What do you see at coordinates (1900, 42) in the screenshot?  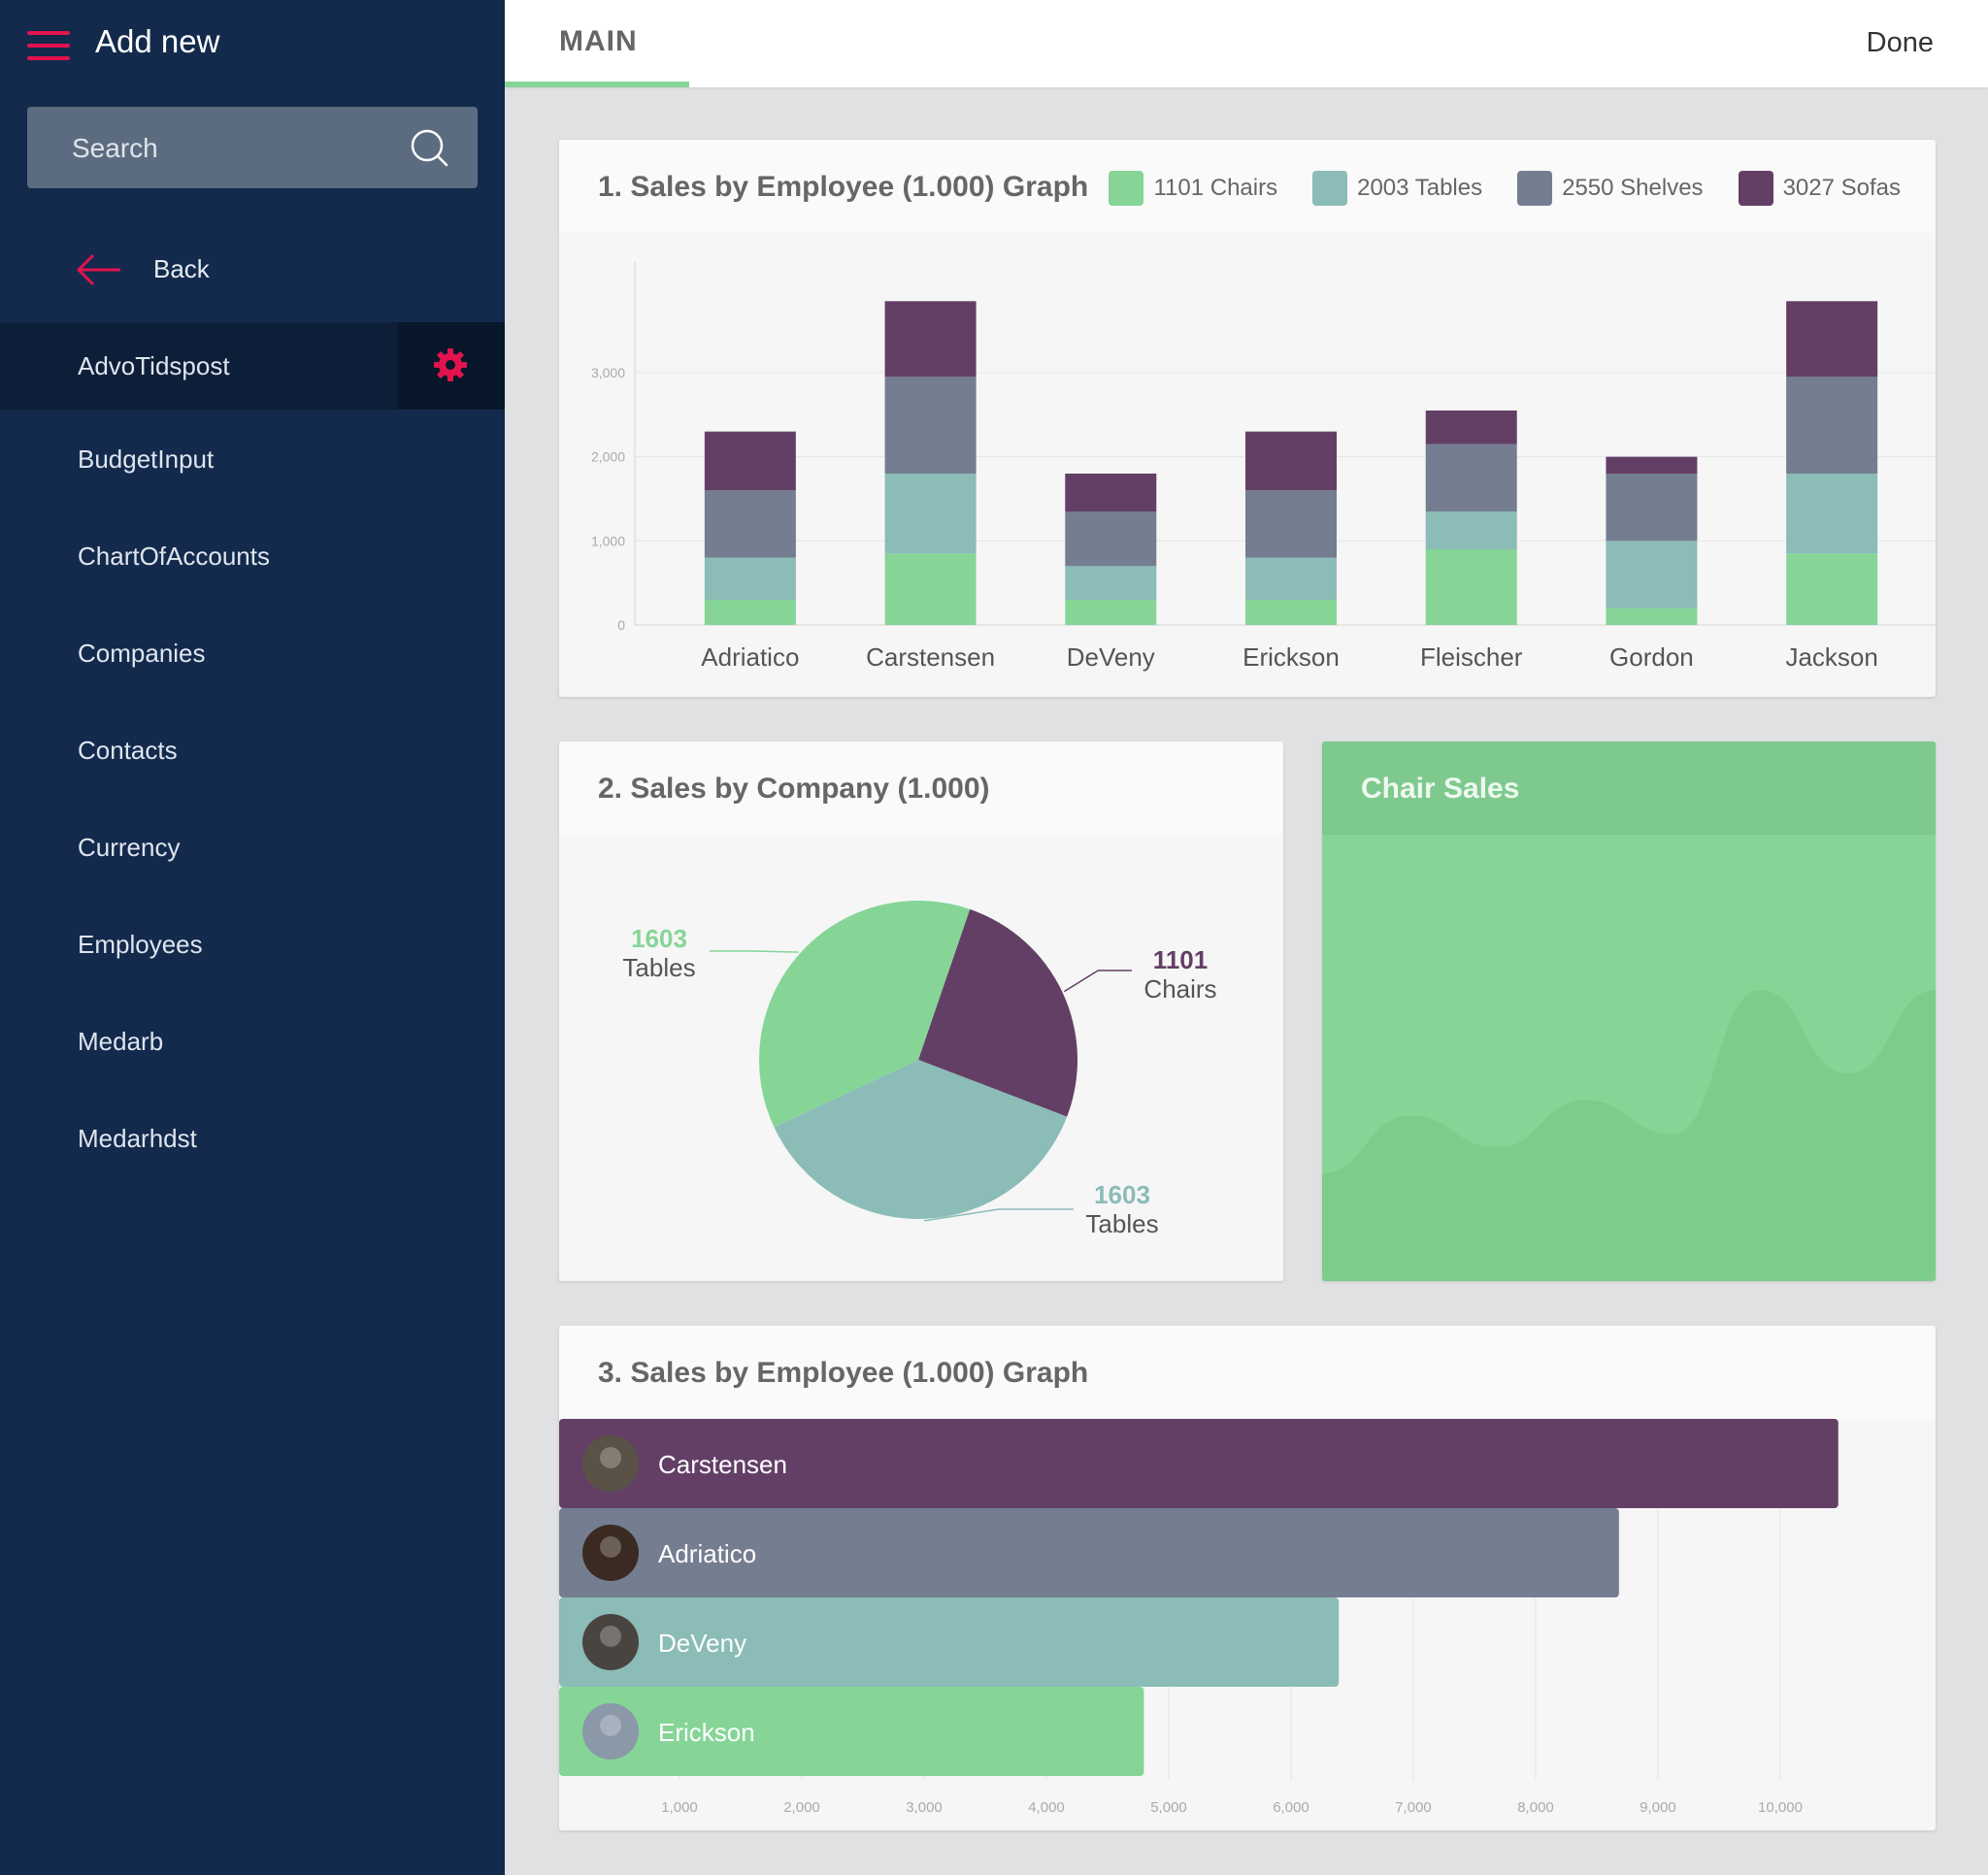 I see `done-button: Done` at bounding box center [1900, 42].